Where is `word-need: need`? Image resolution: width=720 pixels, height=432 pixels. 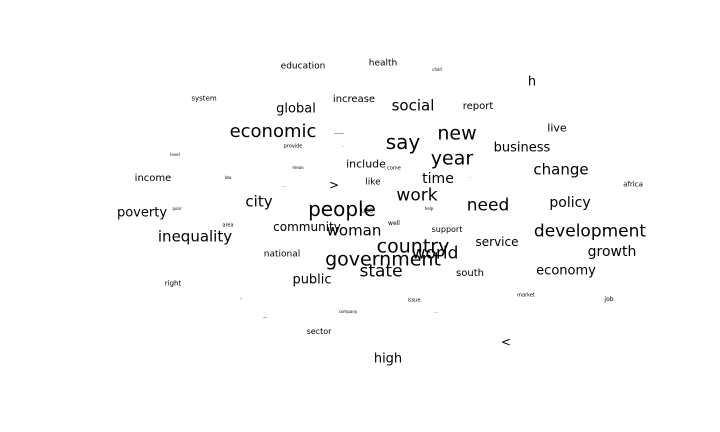
word-need: need is located at coordinates (488, 205).